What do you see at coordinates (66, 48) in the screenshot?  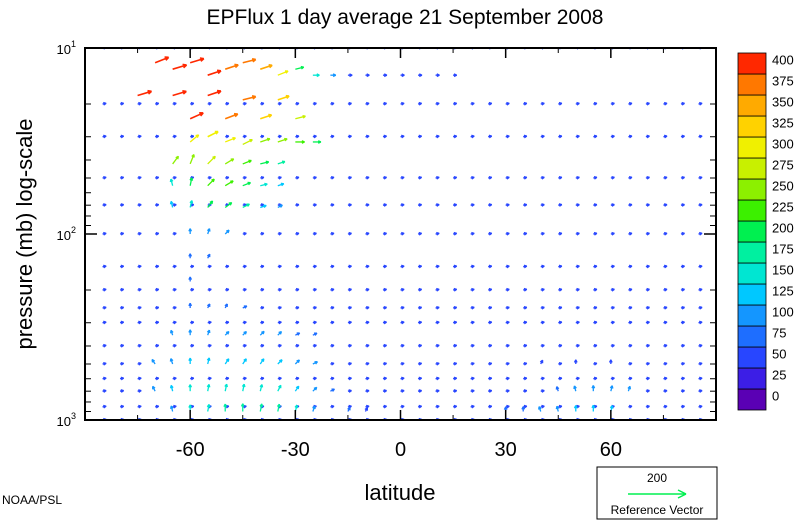 I see `y-tick-label: 101` at bounding box center [66, 48].